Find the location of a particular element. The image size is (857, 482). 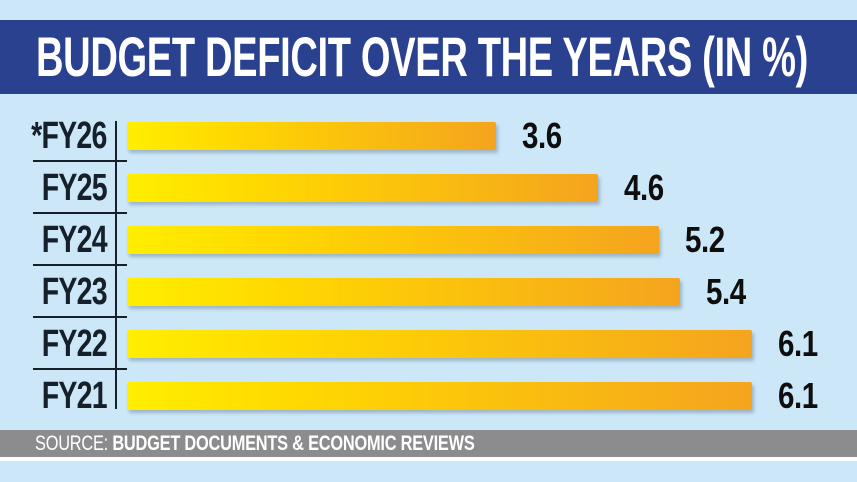

row-label: FY25 is located at coordinates (74, 188).